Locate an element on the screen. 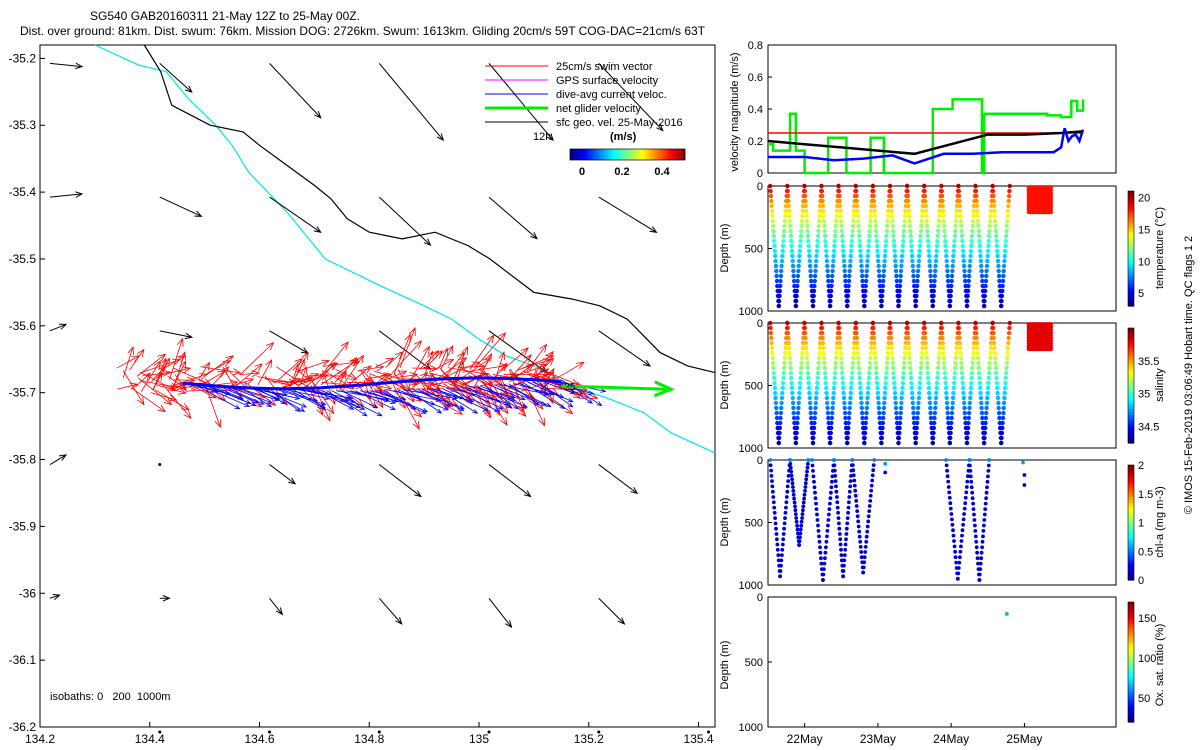  geo-velocity-arrow-head is located at coordinates (63, 326).